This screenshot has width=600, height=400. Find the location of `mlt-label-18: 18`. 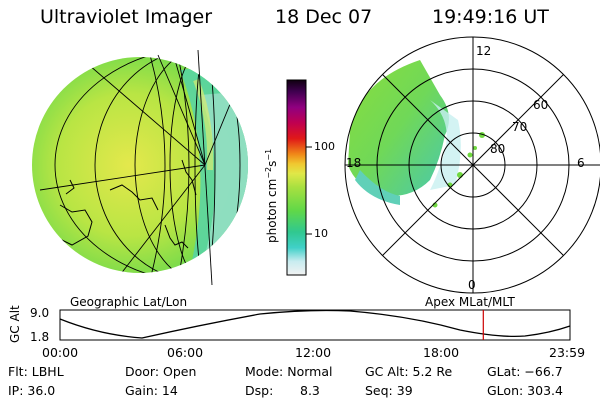

mlt-label-18: 18 is located at coordinates (354, 163).